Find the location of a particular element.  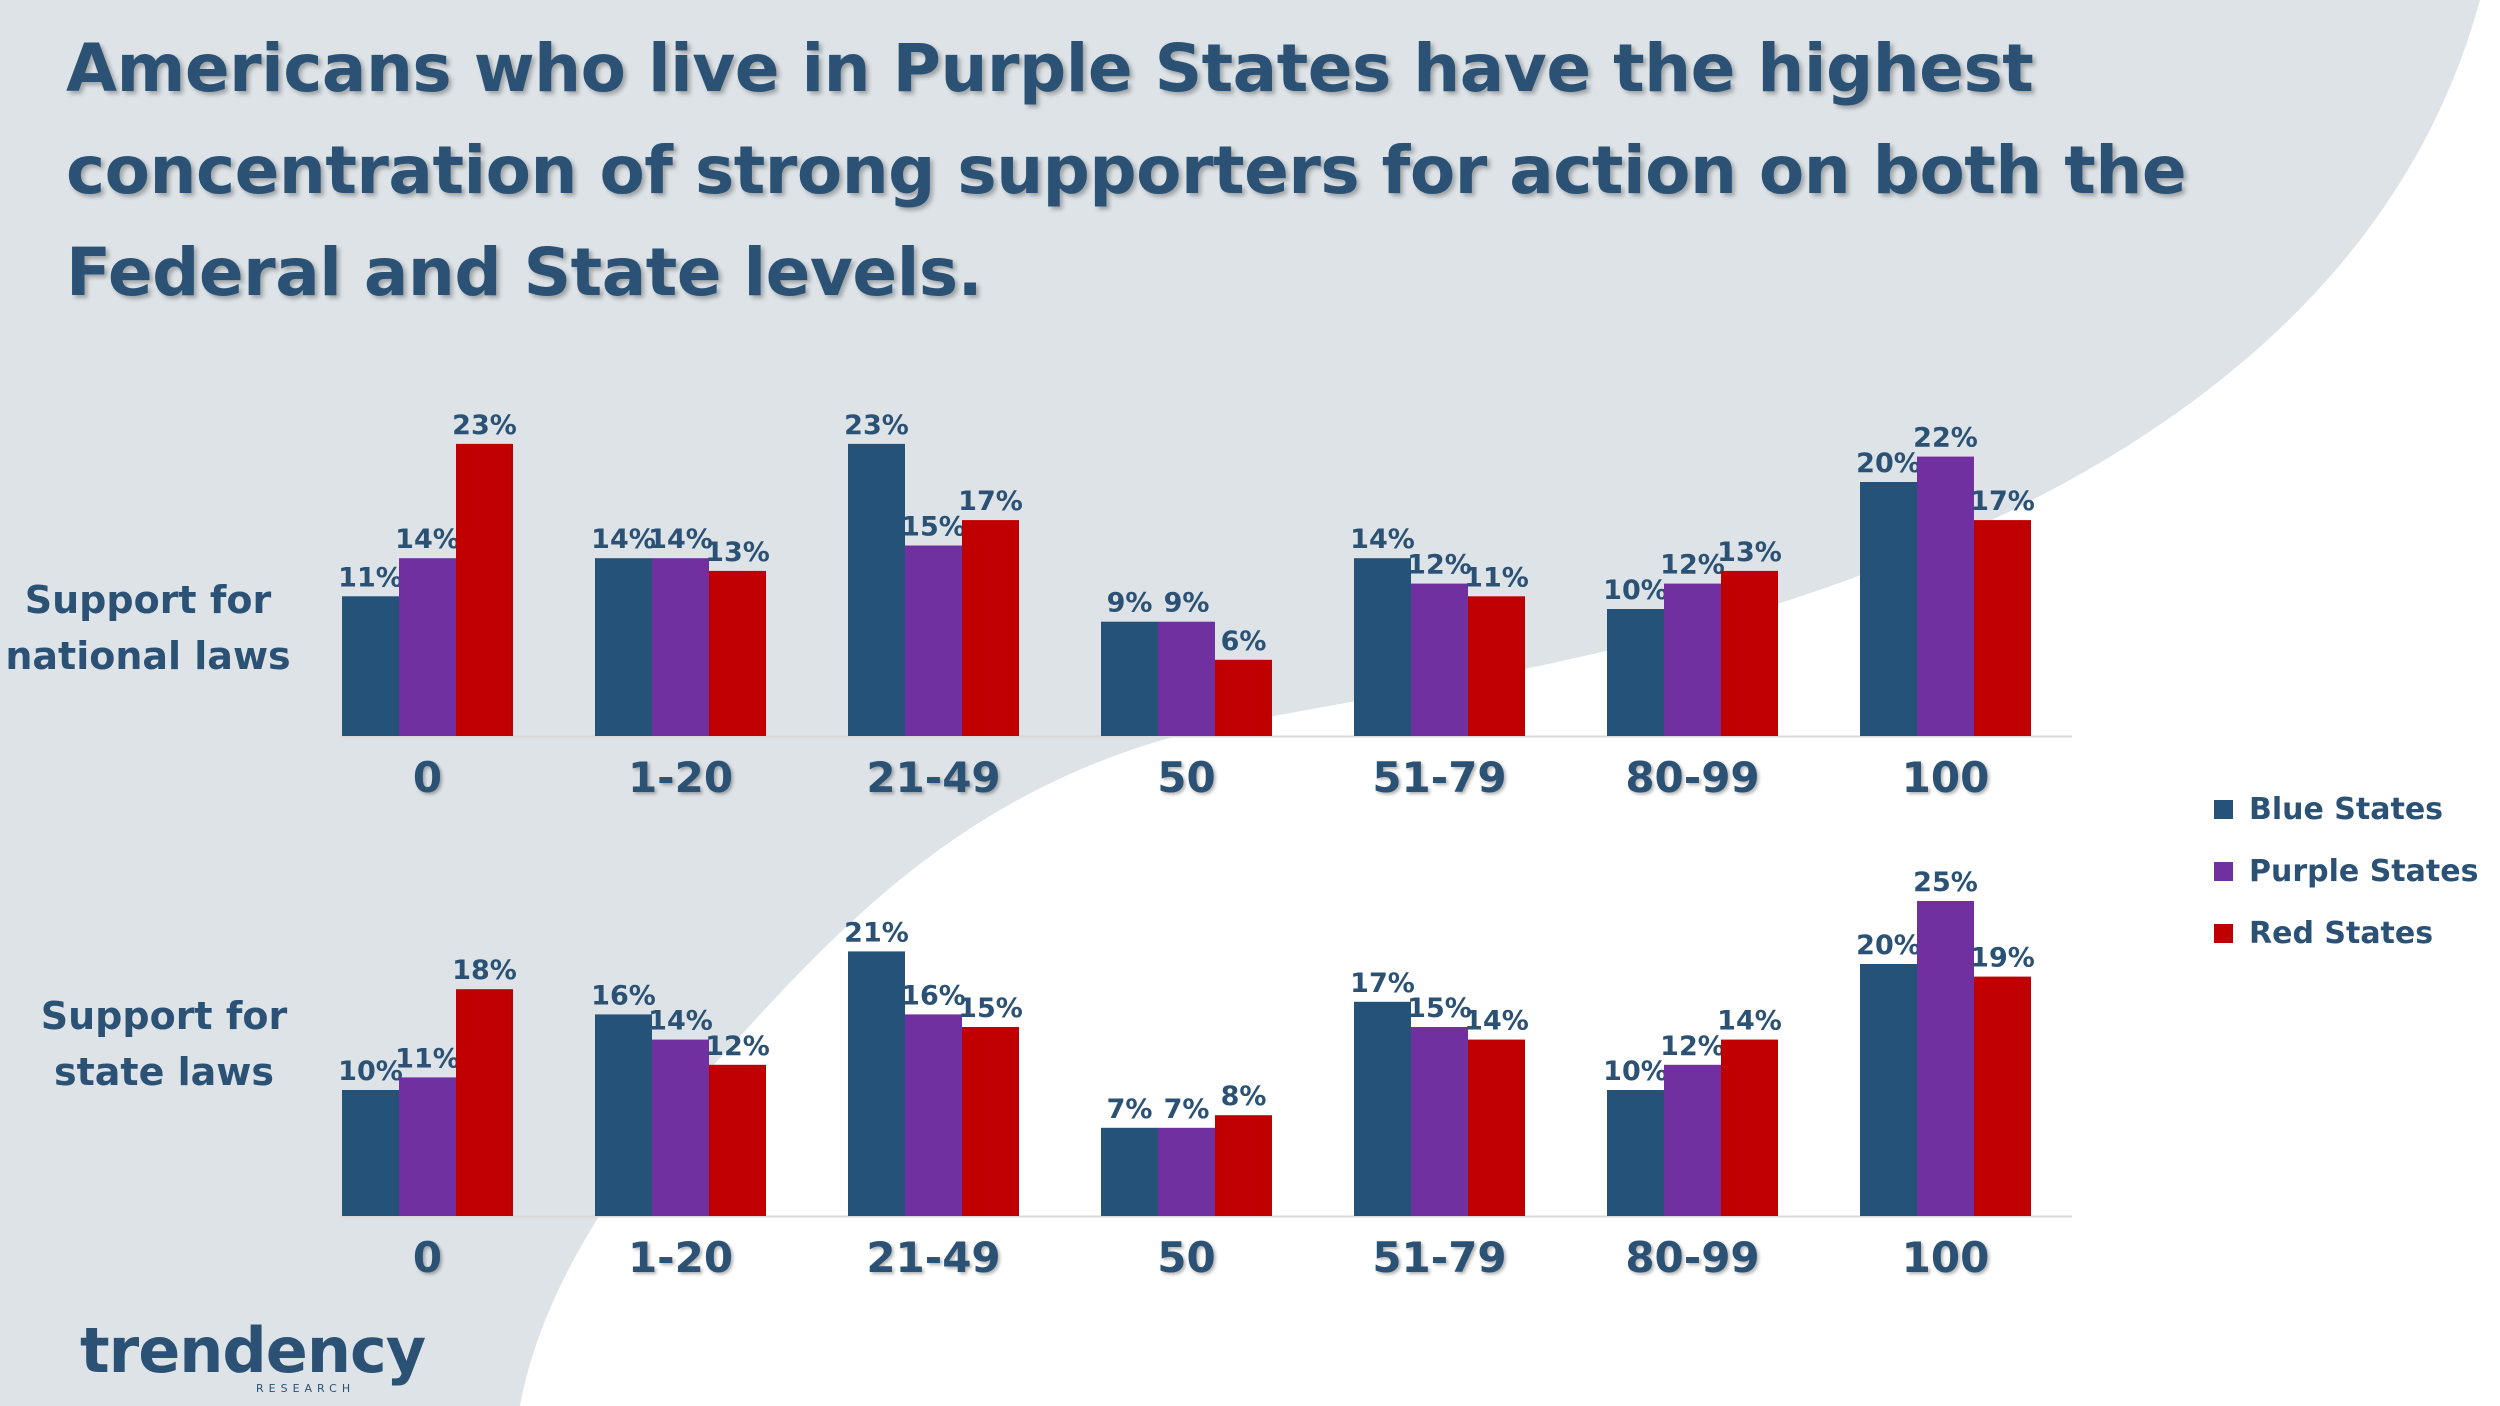

state-category-label-5: 80-99 is located at coordinates (1692, 1257).